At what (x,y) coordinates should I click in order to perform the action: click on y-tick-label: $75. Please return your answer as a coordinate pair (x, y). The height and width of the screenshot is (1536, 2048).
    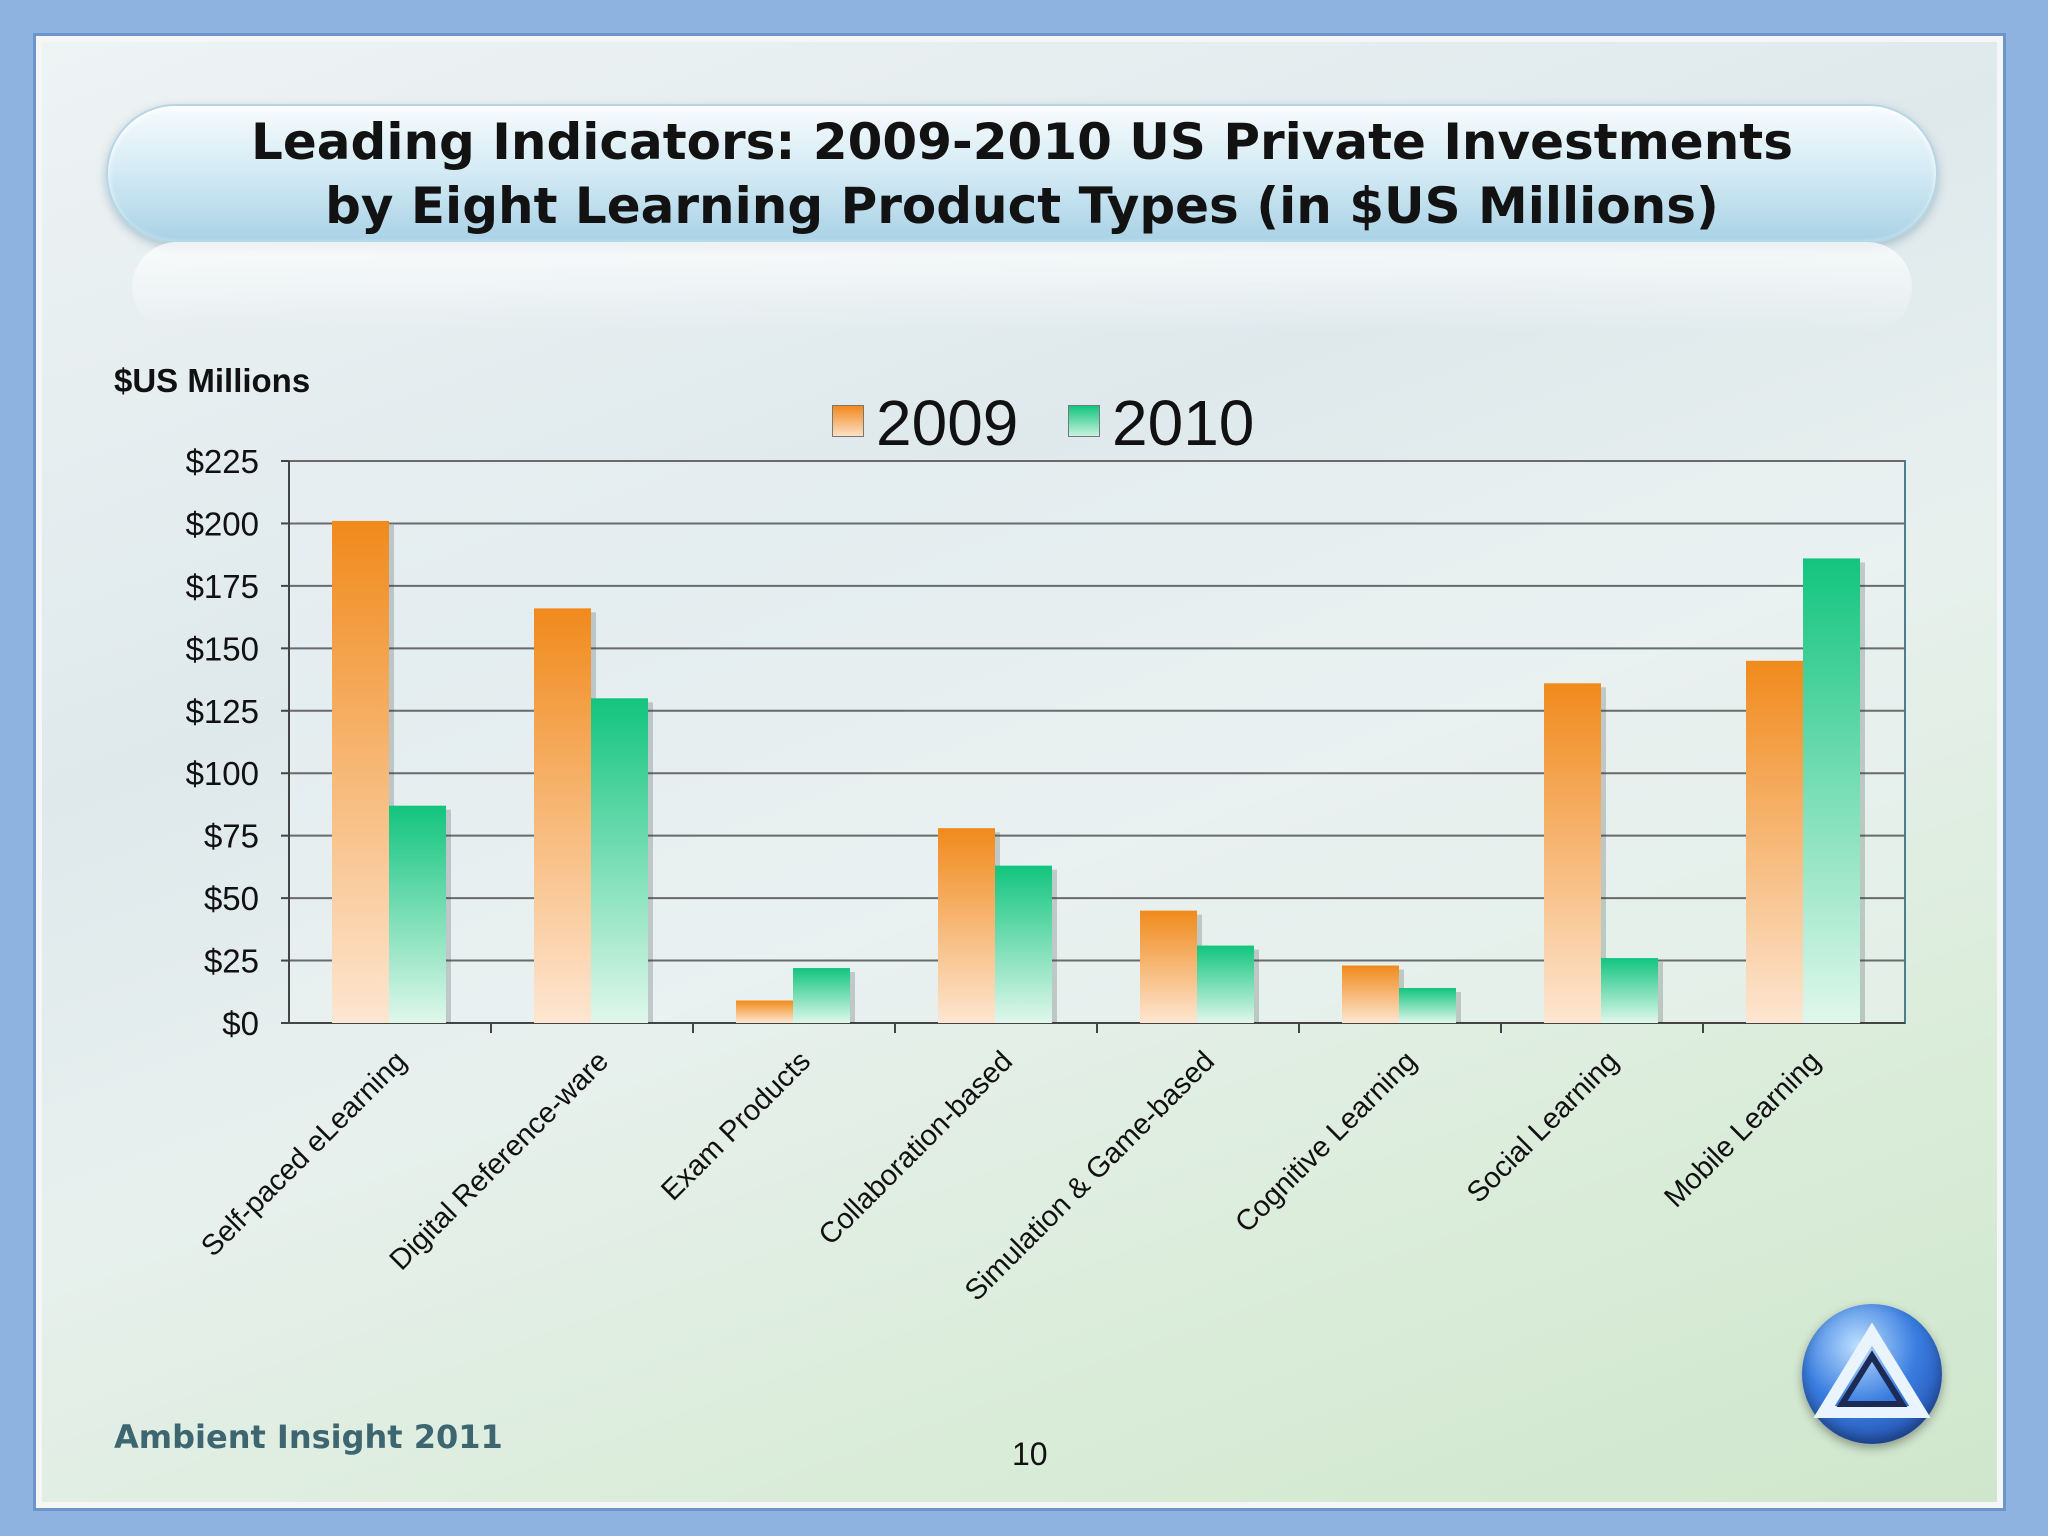
    Looking at the image, I should click on (231, 836).